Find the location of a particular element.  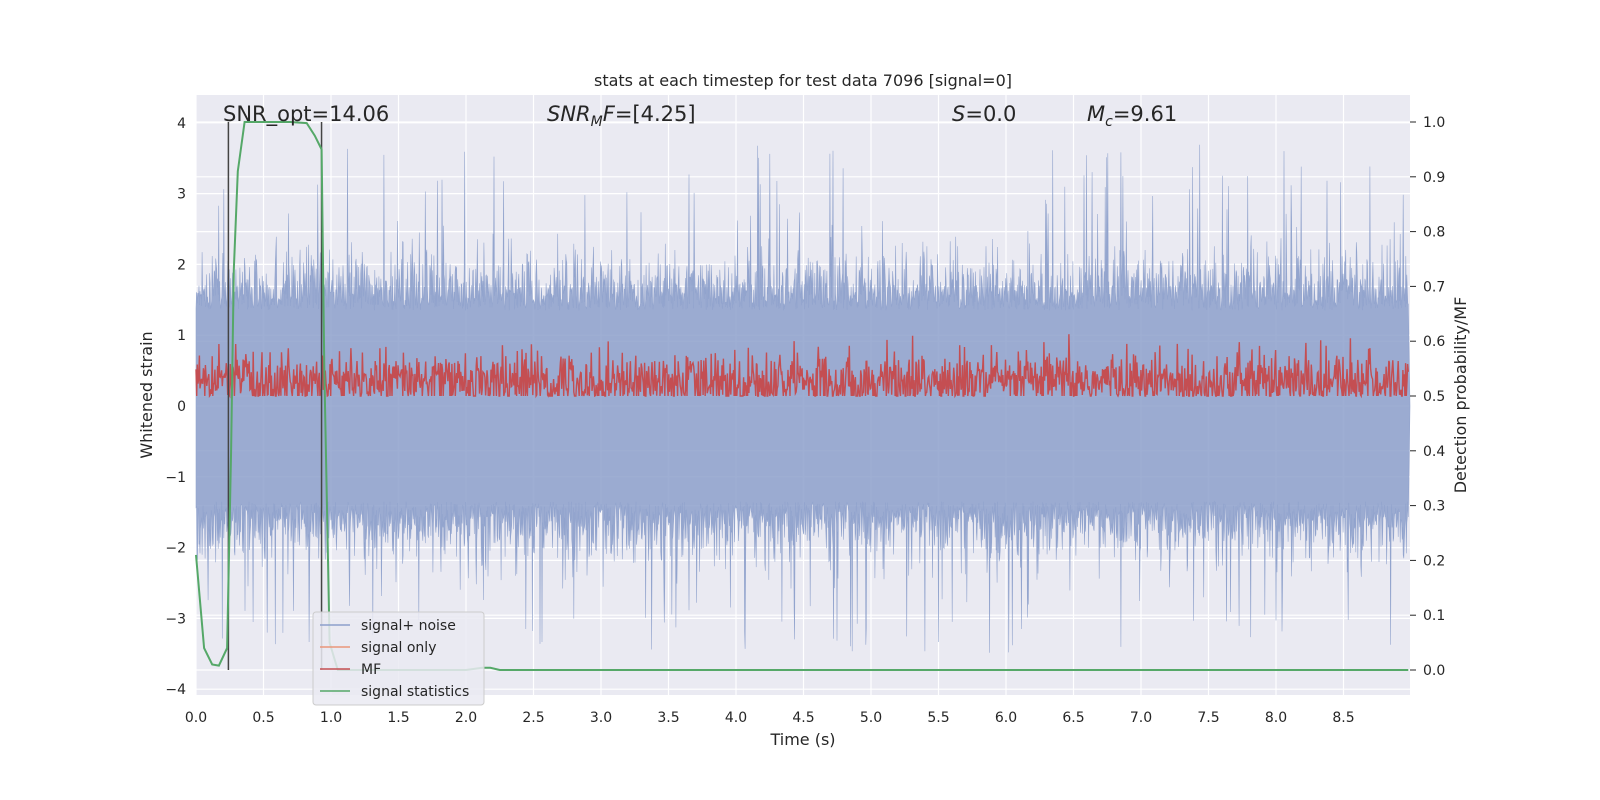

annotation-snr-mf: SNRMF=[4.25] is located at coordinates (621, 116).